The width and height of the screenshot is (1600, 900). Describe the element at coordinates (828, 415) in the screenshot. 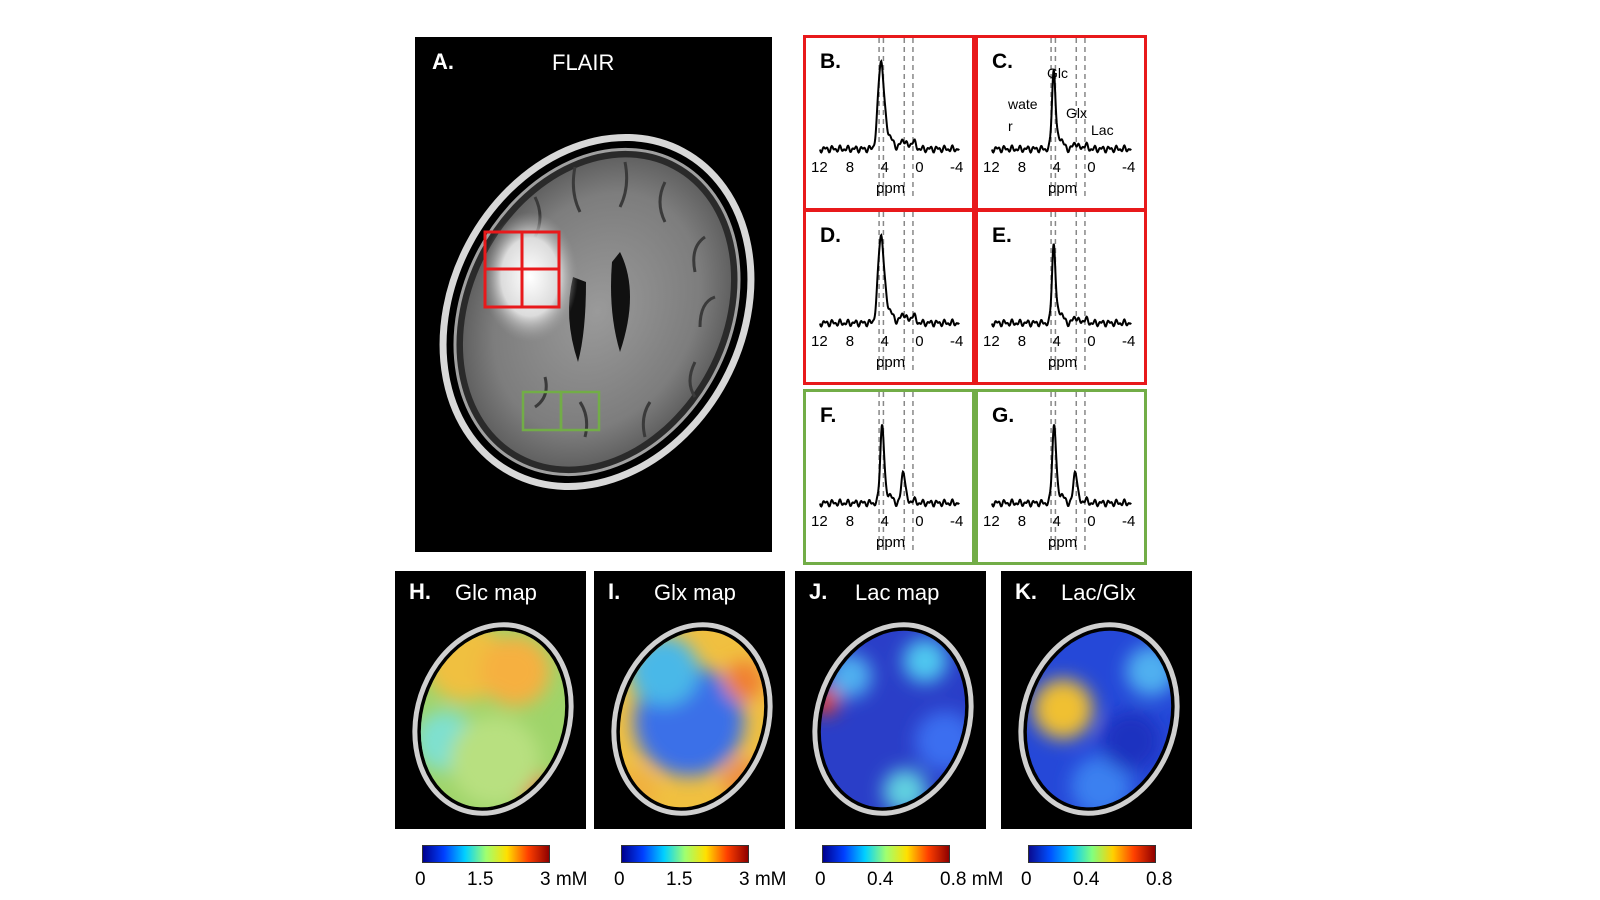

I see `spectrum-label: F.` at that location.